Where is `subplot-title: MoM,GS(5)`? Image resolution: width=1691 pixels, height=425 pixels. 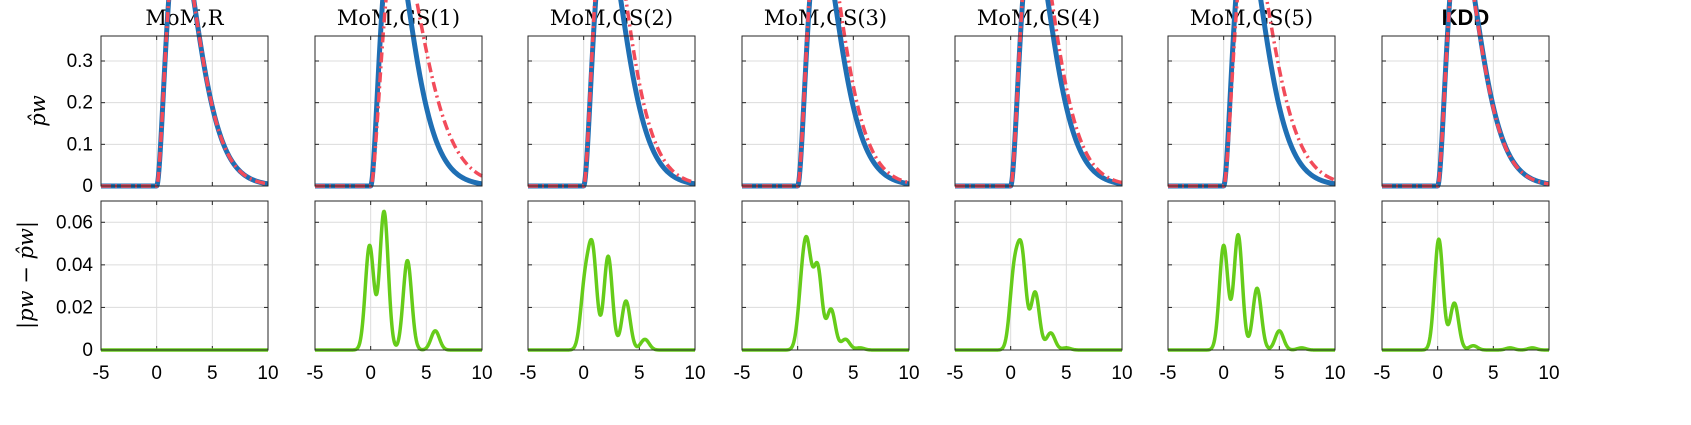
subplot-title: MoM,GS(5) is located at coordinates (1251, 18).